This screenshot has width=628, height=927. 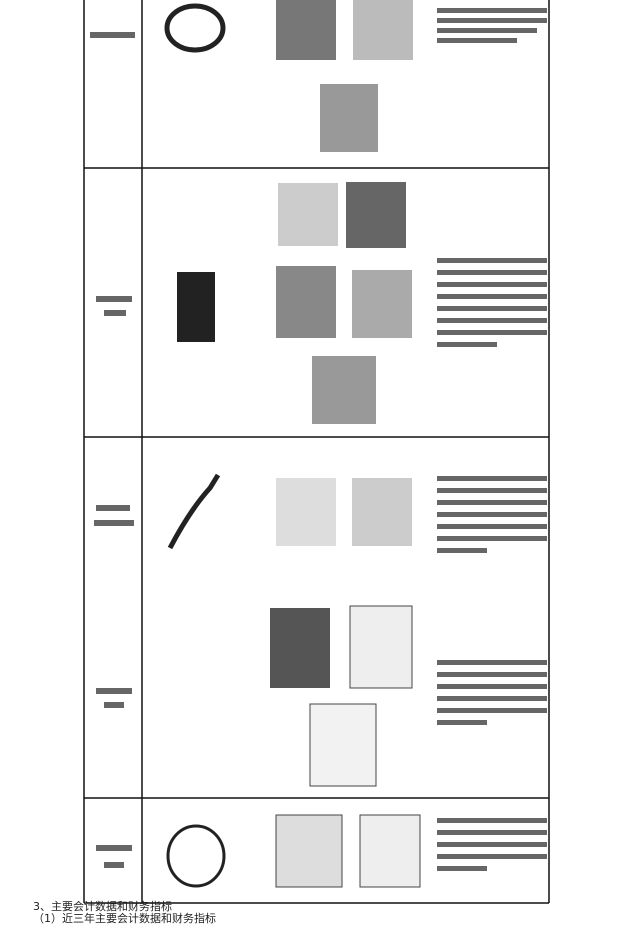 What do you see at coordinates (102, 906) in the screenshot?
I see `section-heading: 3、主要会计数据和财务指标` at bounding box center [102, 906].